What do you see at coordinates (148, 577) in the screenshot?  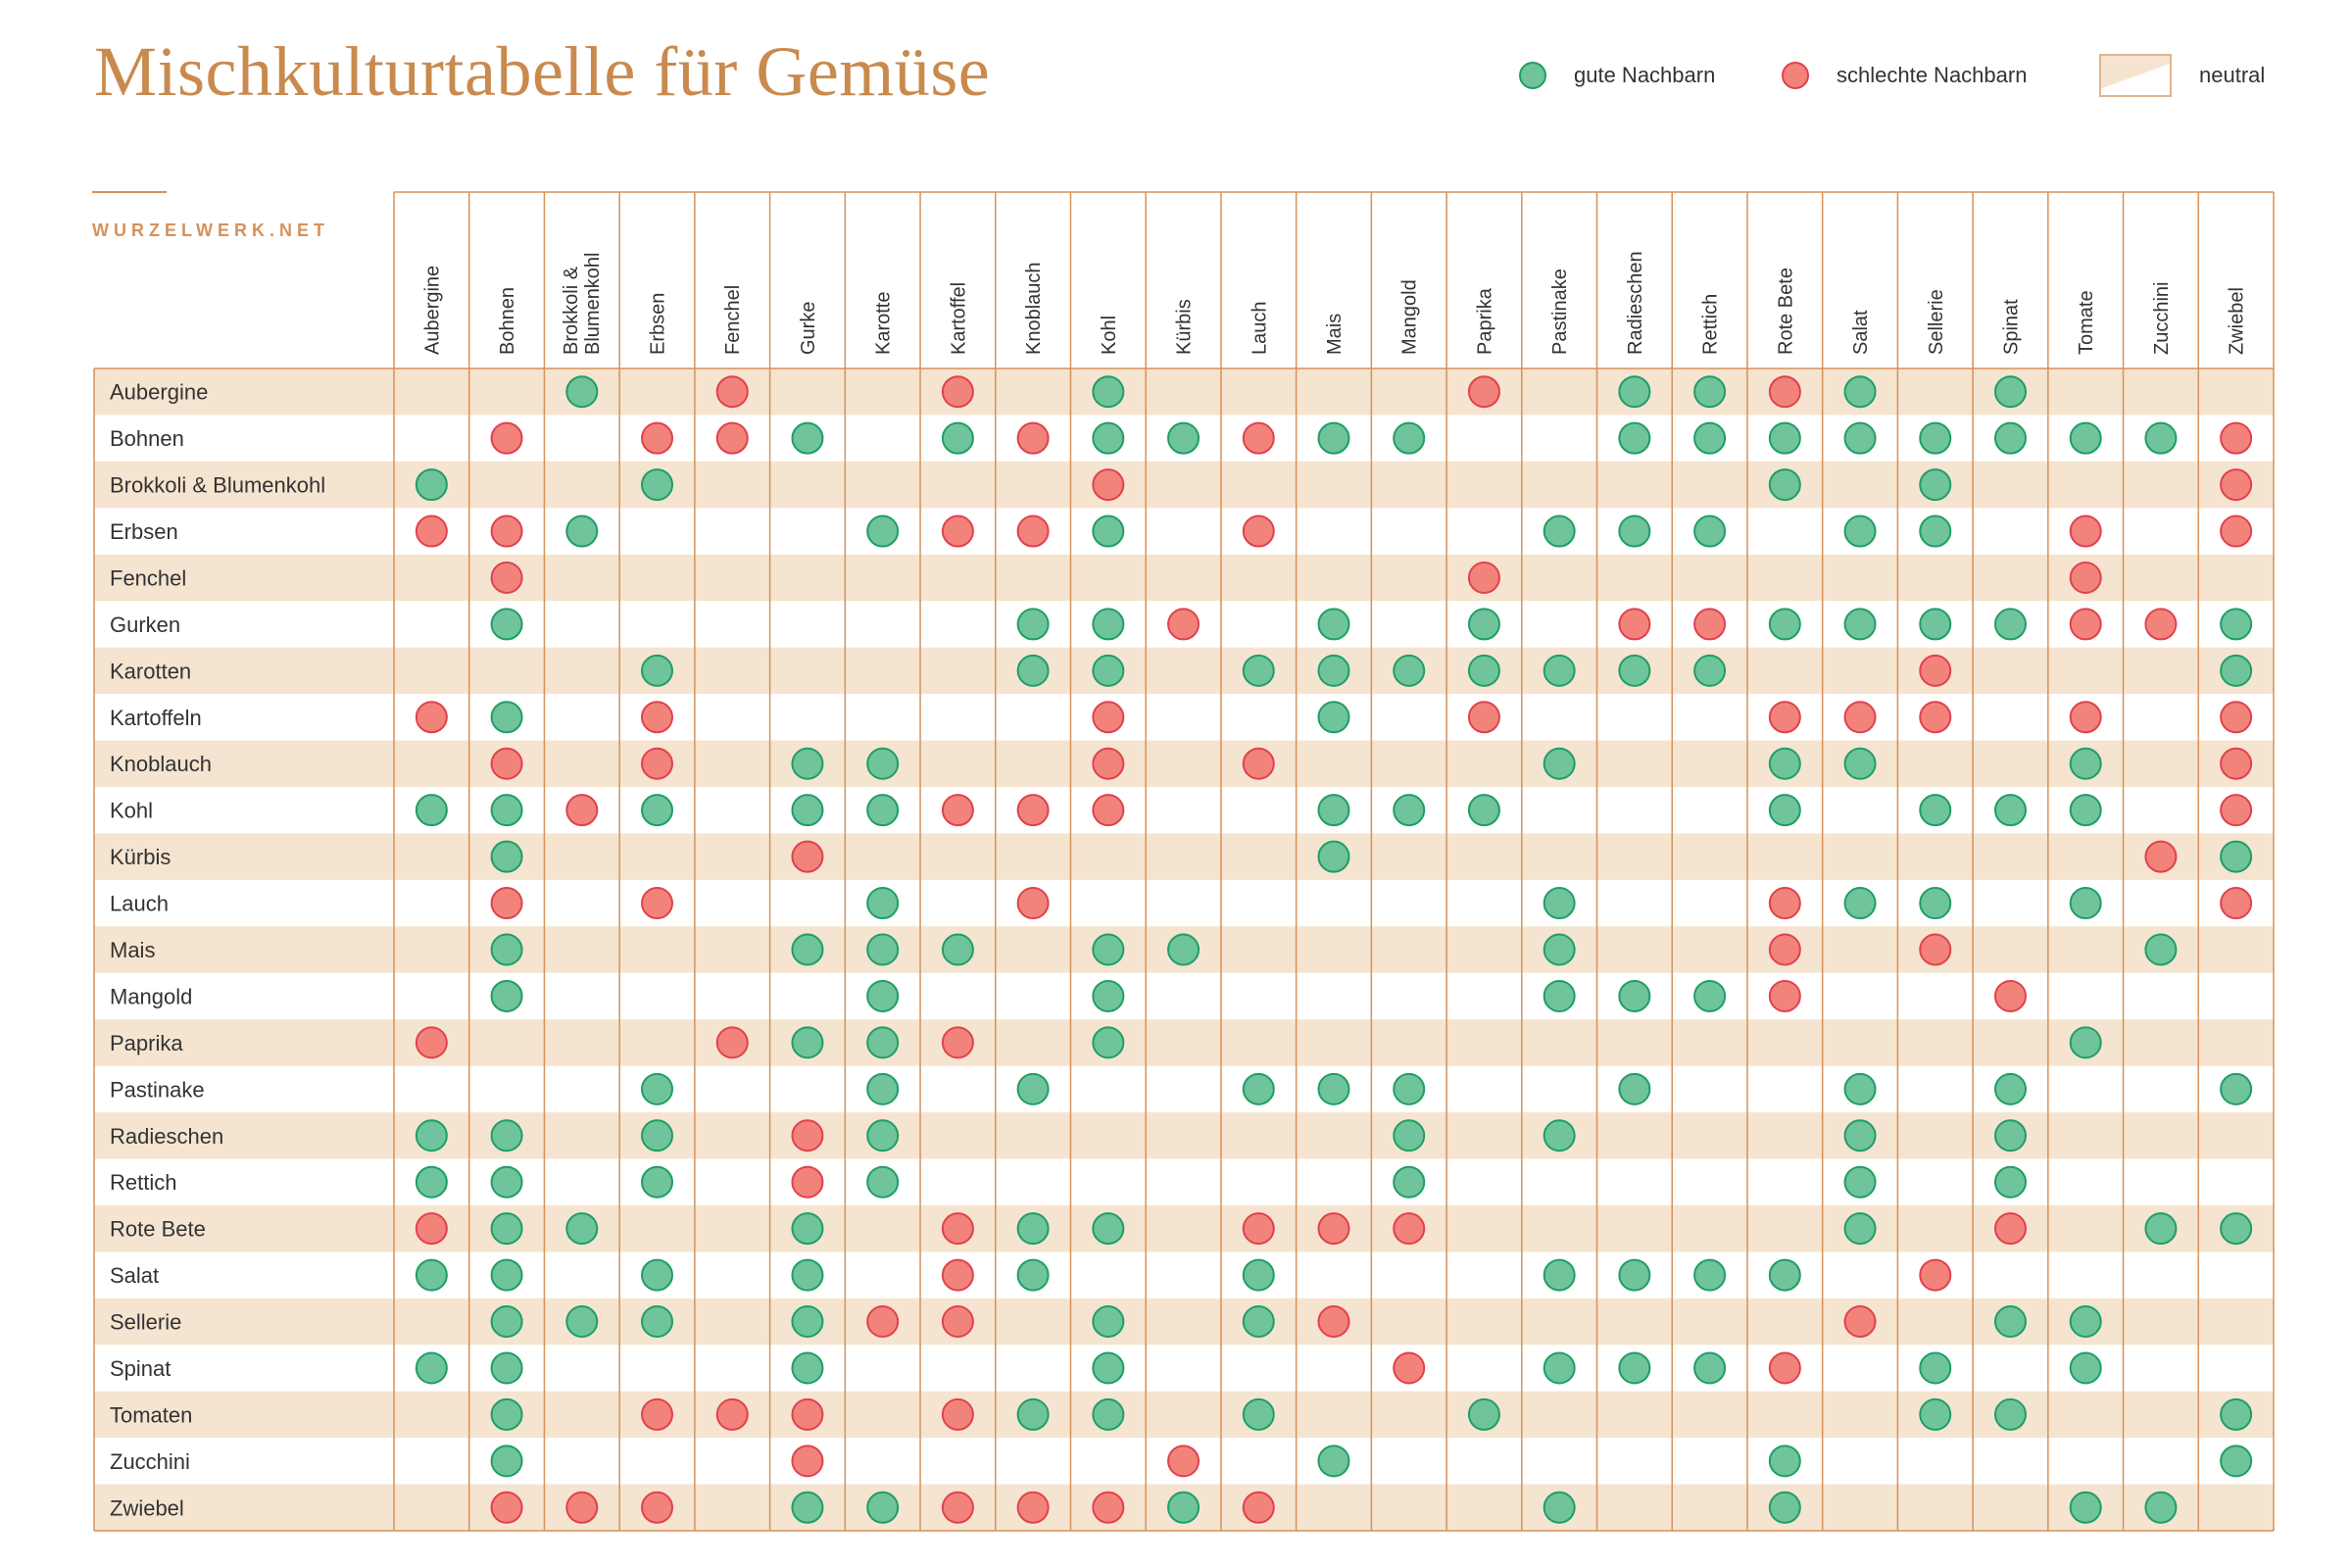 I see `row-label: Fenchel` at bounding box center [148, 577].